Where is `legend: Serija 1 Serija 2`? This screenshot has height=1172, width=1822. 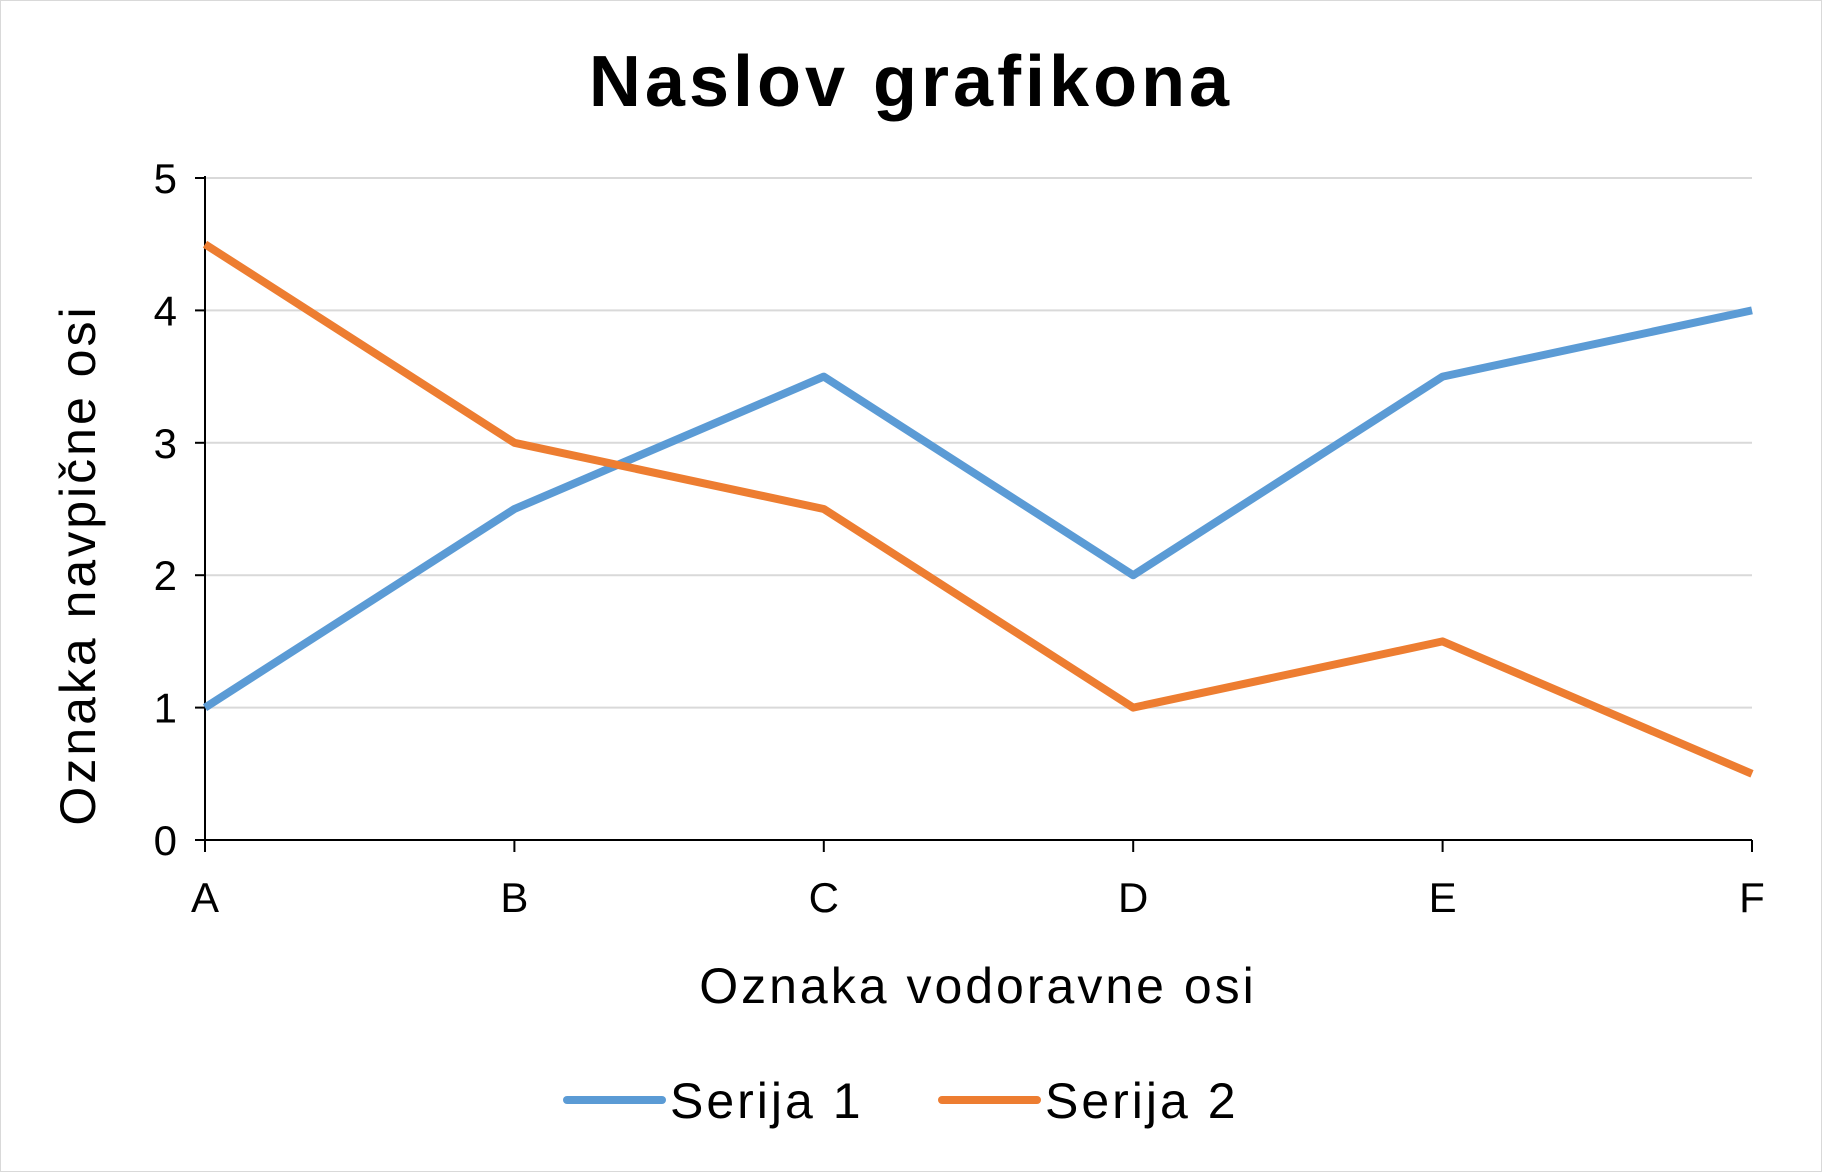
legend: Serija 1 Serija 2 is located at coordinates (901, 1101).